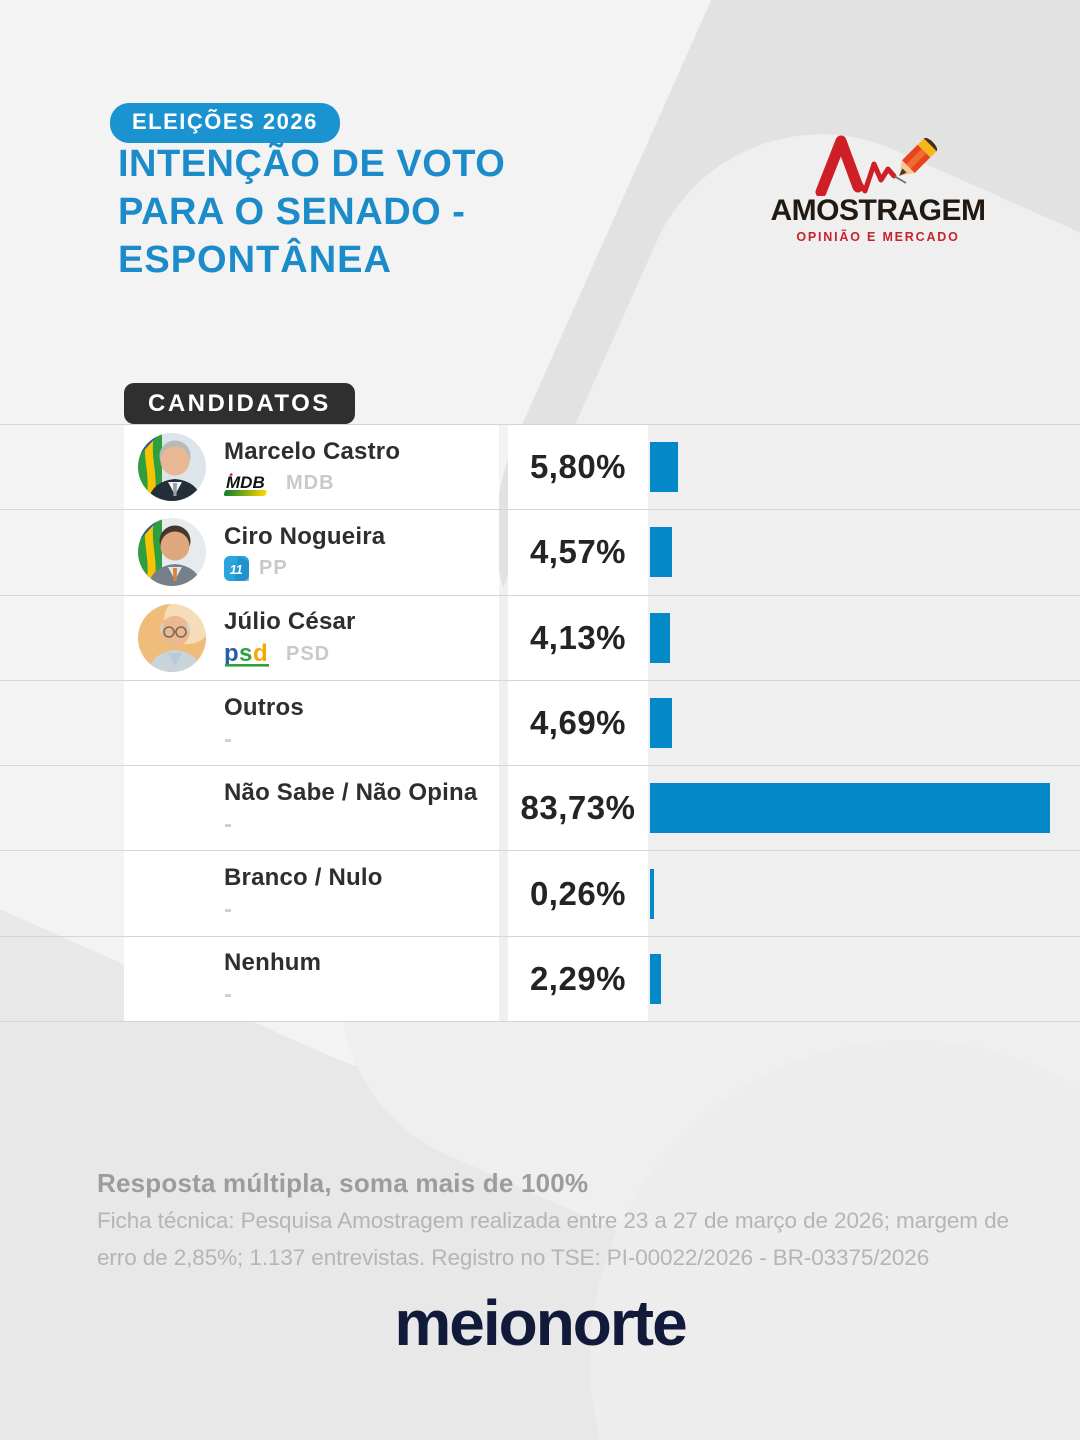 This screenshot has height=1440, width=1080. I want to click on psd-logo: p s d, so click(250, 654).